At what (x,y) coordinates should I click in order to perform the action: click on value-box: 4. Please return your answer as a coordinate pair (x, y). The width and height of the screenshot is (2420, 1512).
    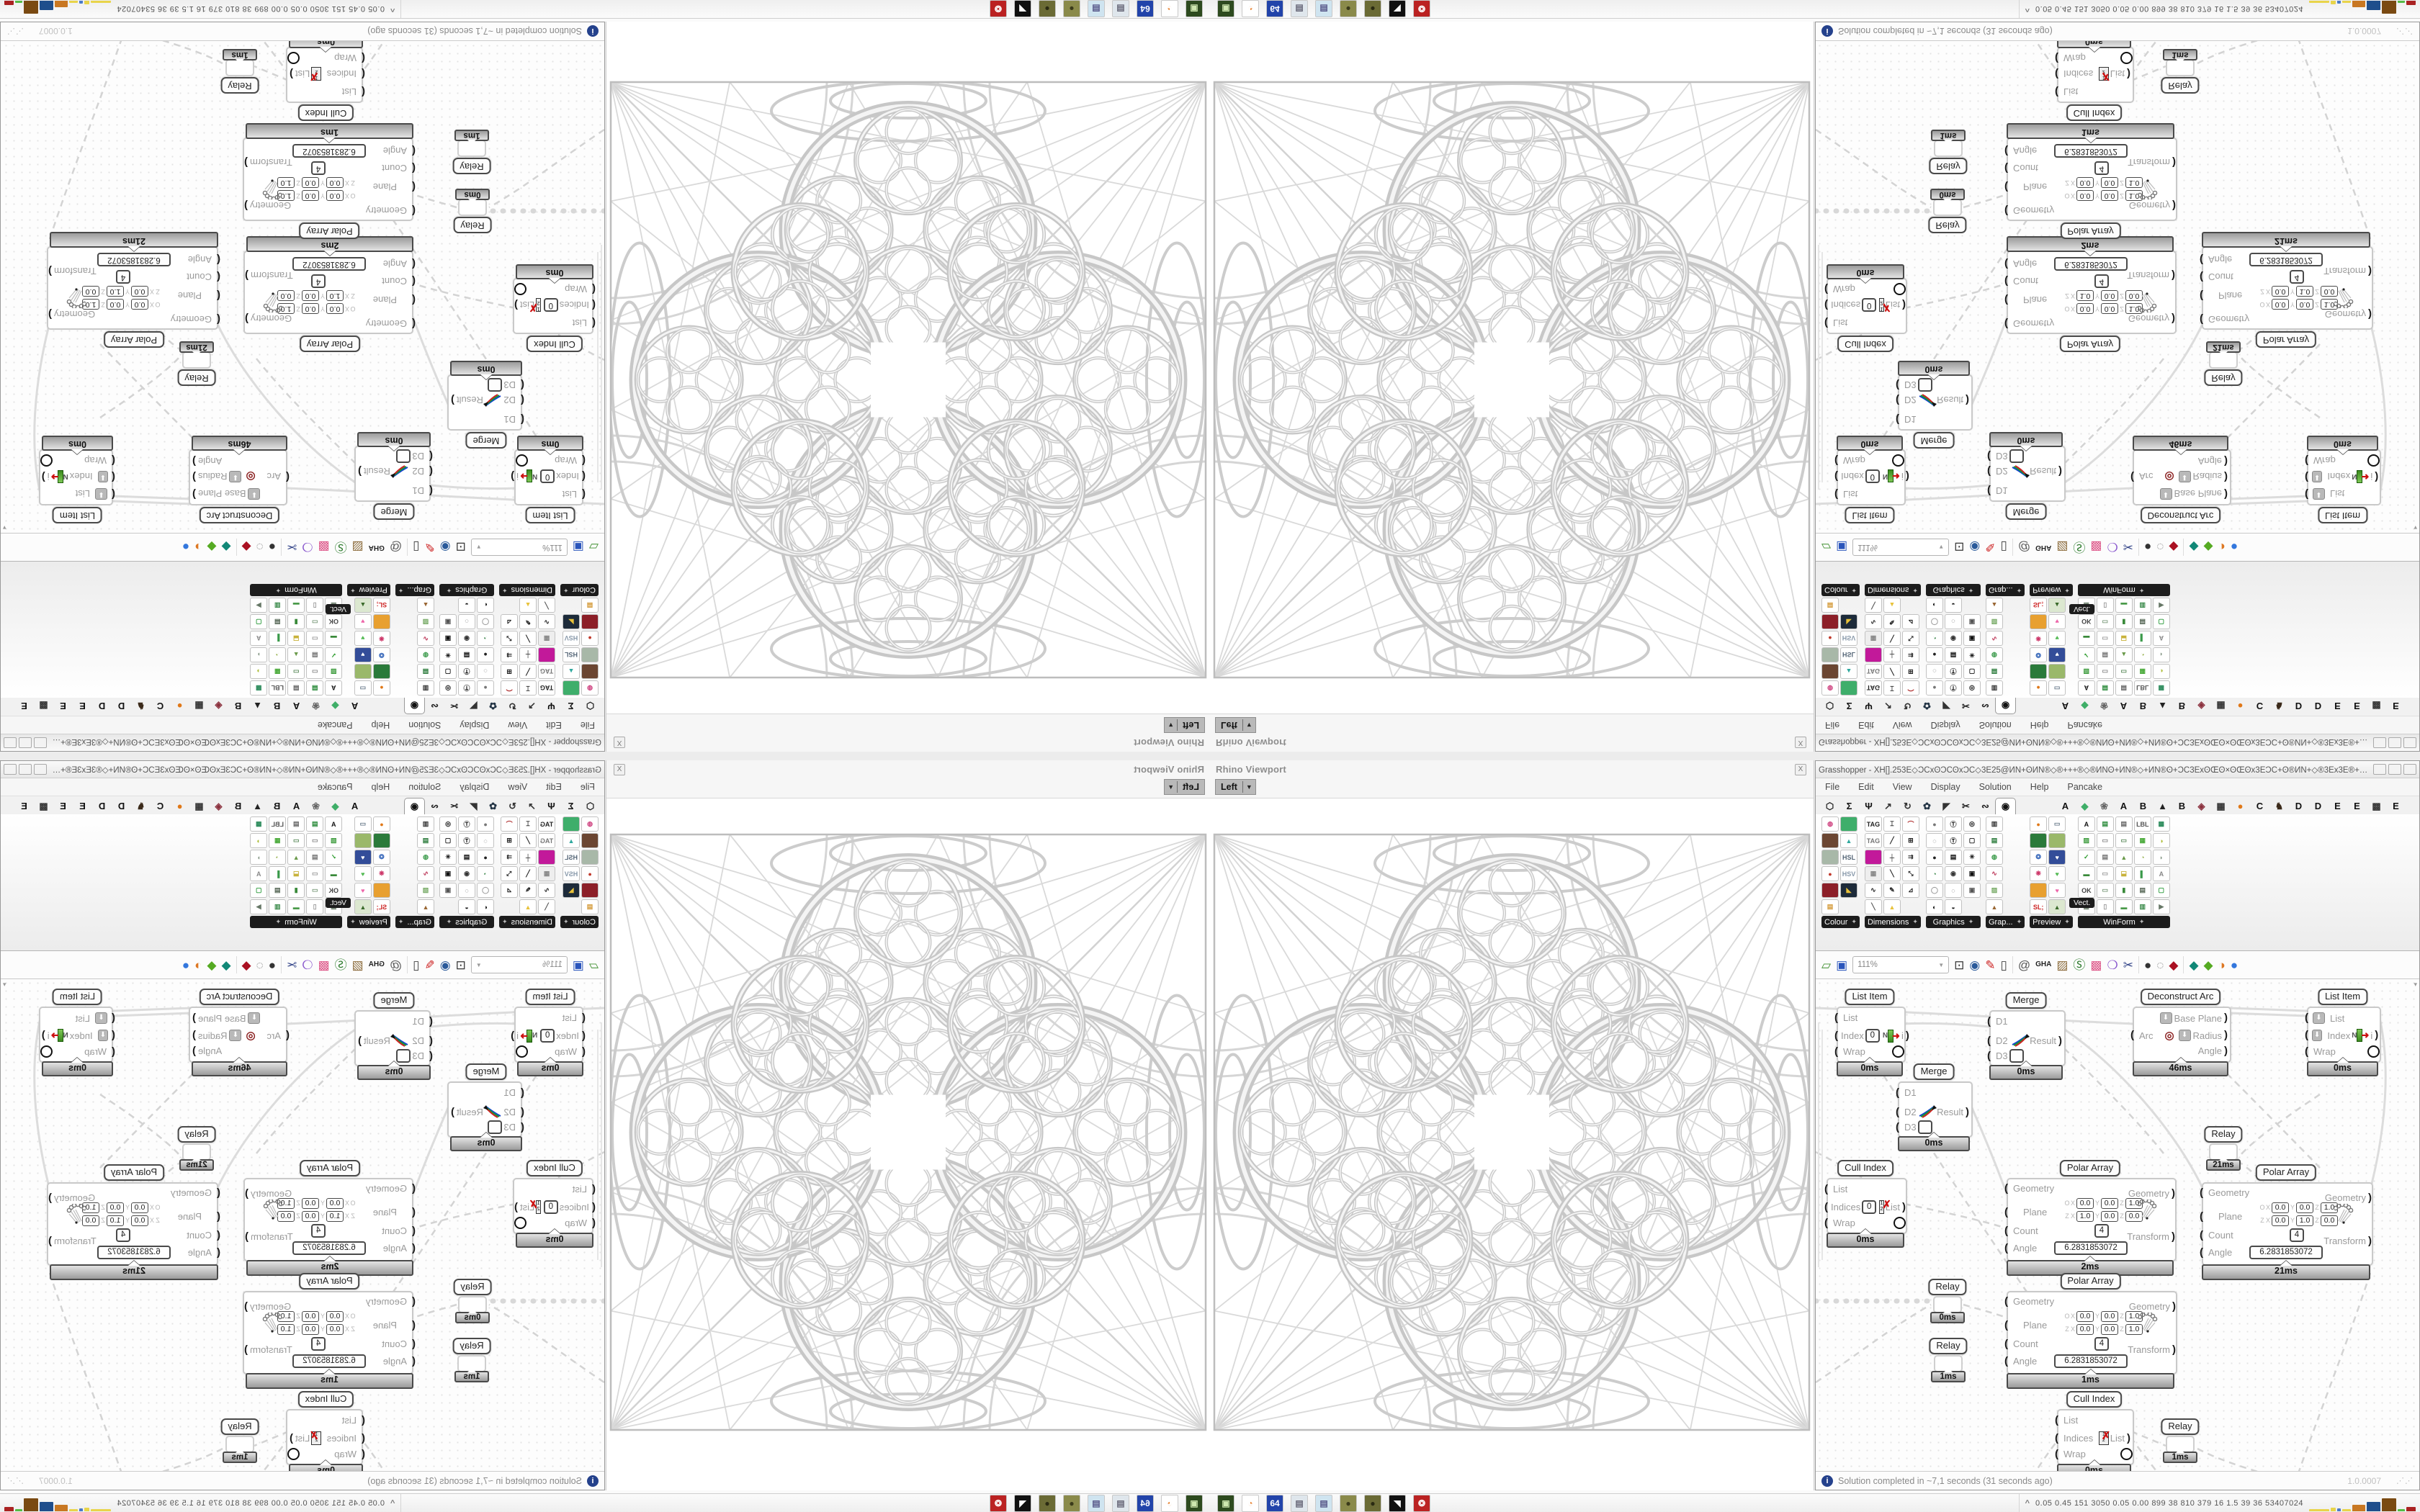
    Looking at the image, I should click on (2101, 168).